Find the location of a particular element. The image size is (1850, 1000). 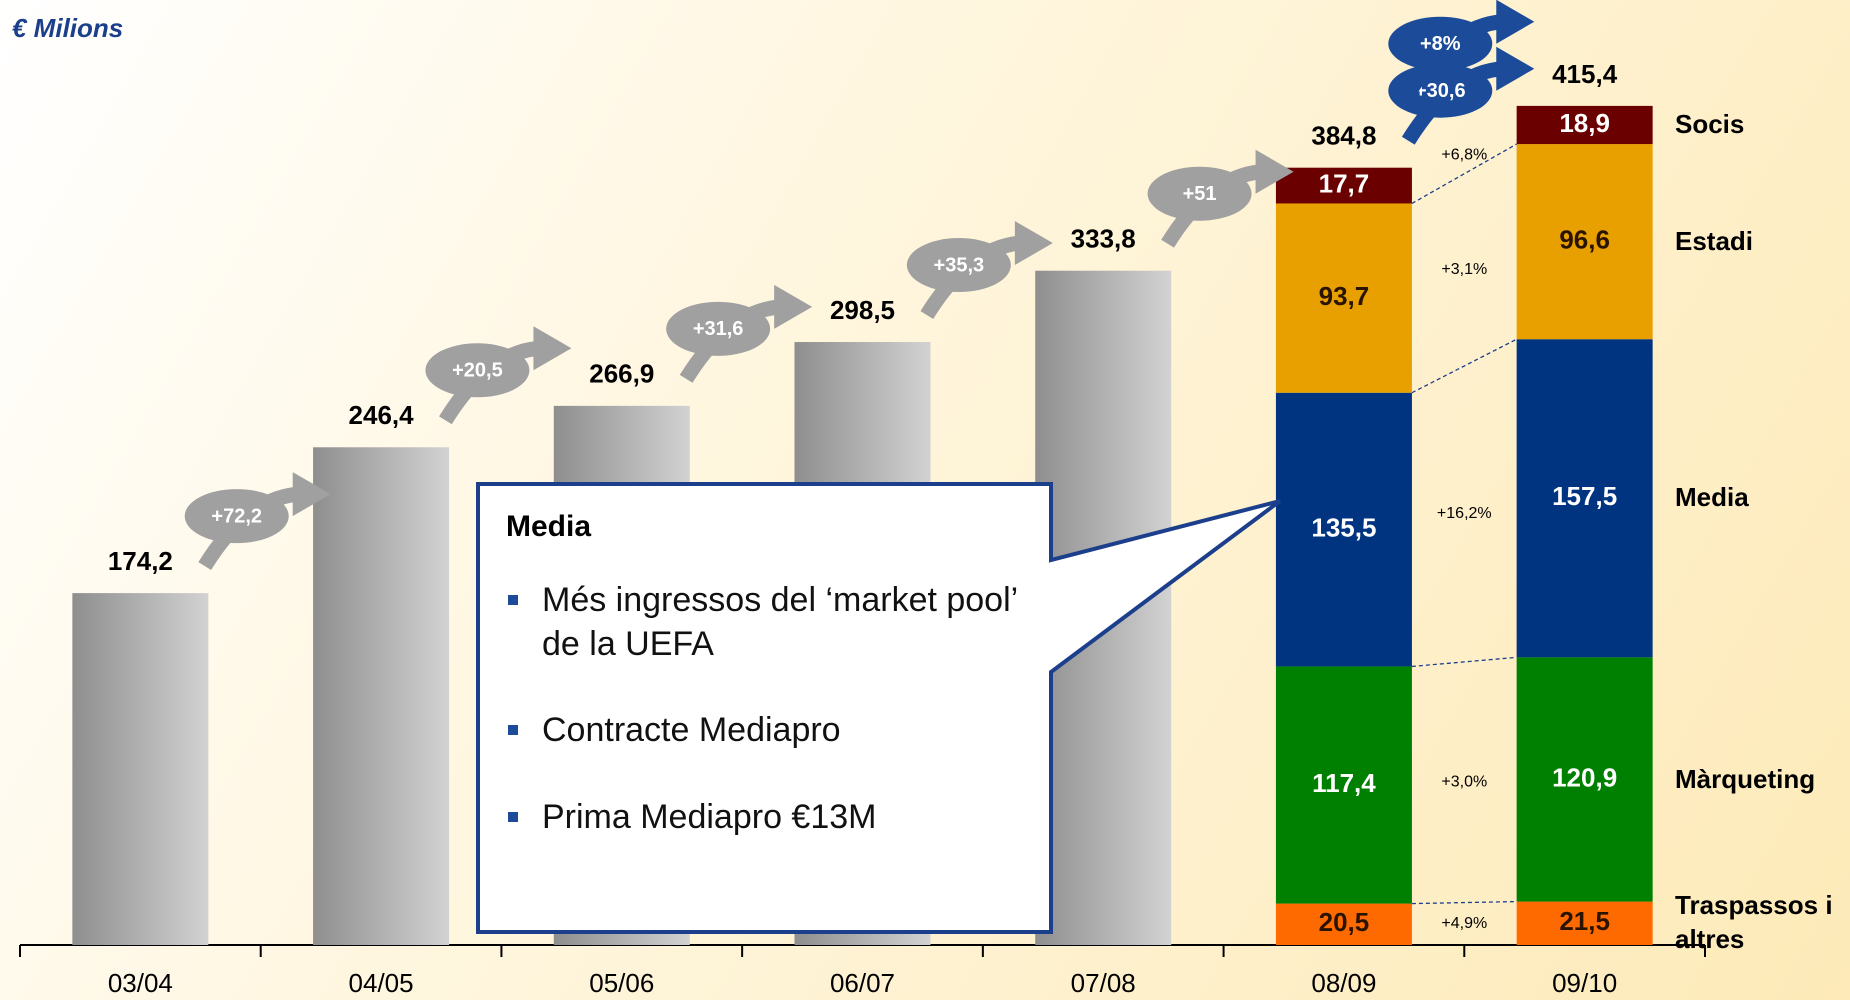

segment-label: 21,5 is located at coordinates (1584, 921).